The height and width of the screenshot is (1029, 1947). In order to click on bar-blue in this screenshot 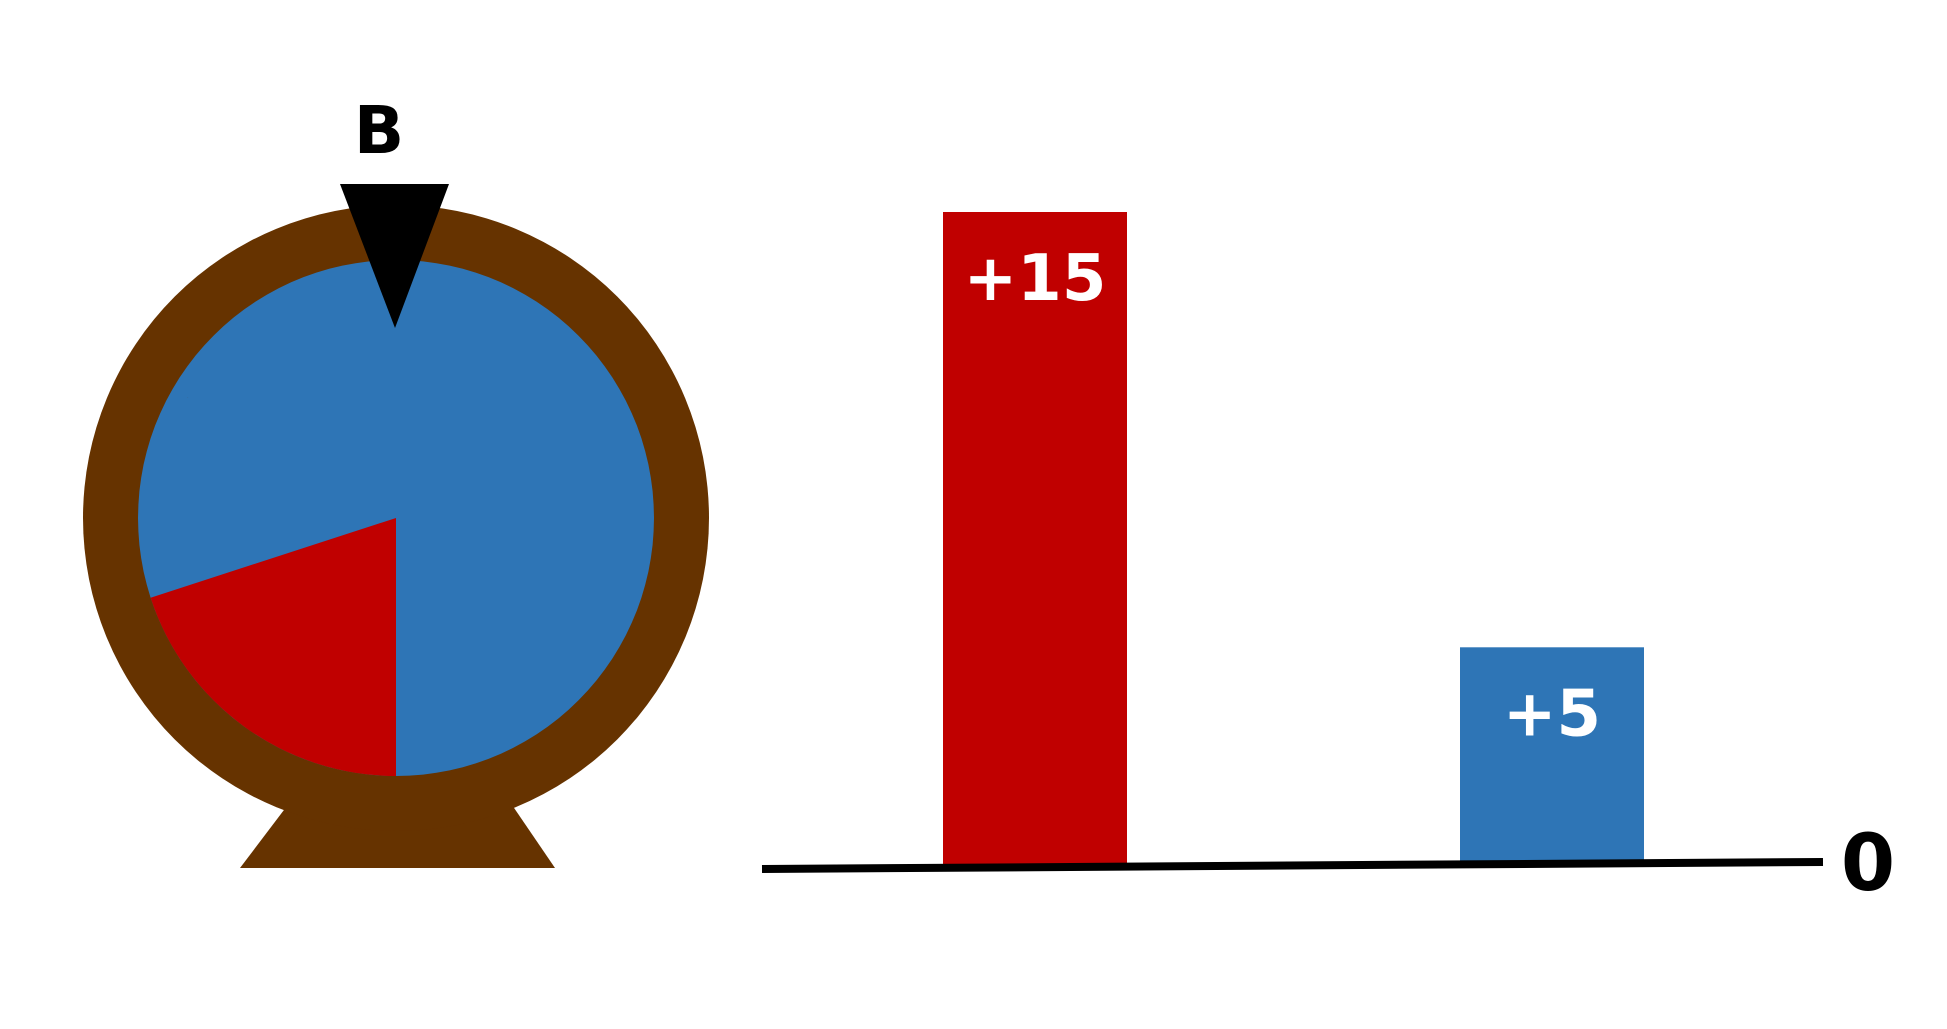, I will do `click(1552, 756)`.